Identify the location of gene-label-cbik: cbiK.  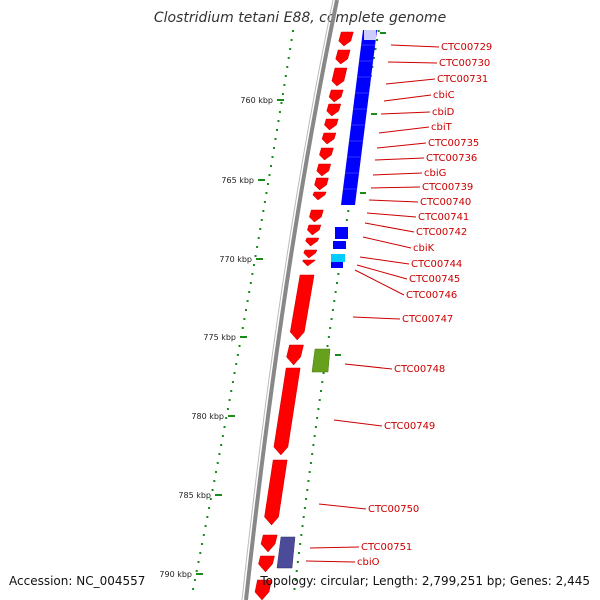
(424, 248).